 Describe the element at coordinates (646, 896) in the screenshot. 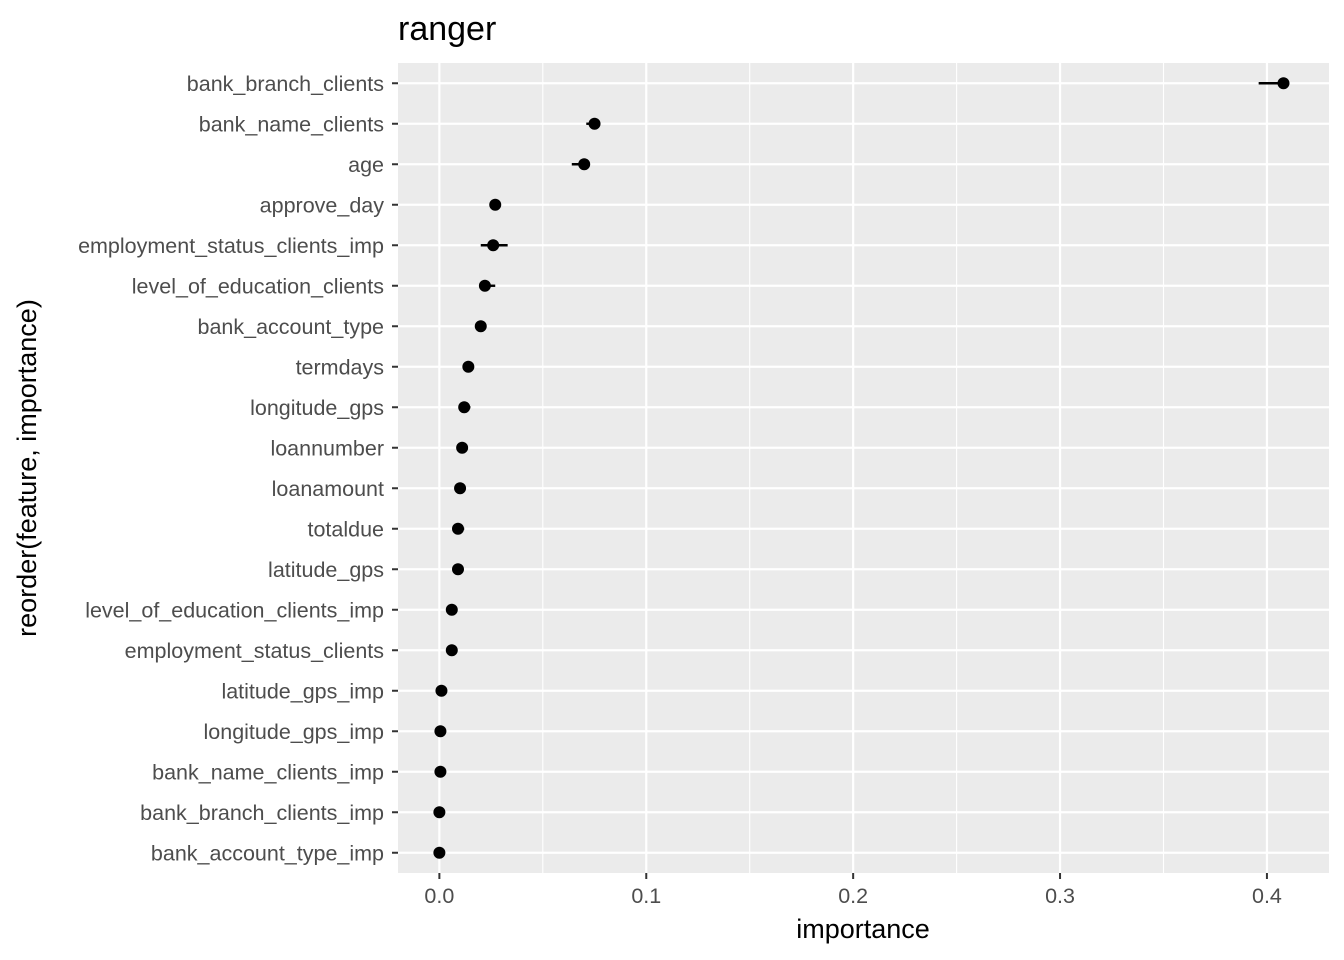

I see `x-tick-label: 0.1` at that location.